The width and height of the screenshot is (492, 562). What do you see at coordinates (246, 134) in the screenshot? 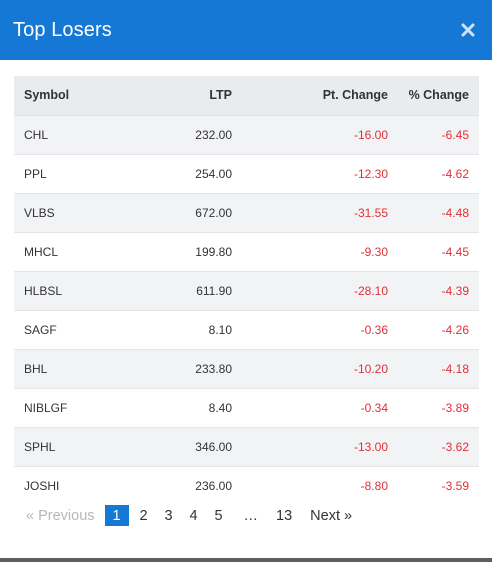
I see `table-row: CHL 232.00 -16.00 -6.45` at bounding box center [246, 134].